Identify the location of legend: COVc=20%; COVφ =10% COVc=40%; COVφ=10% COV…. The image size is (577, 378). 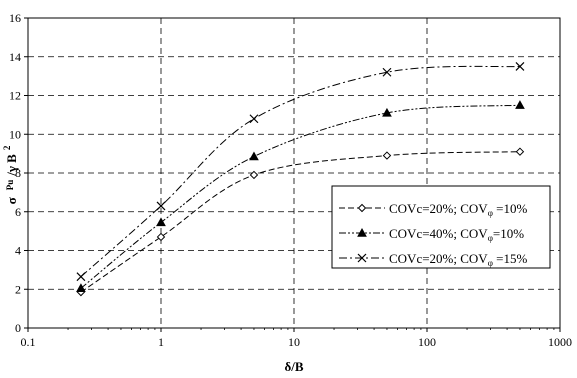
(441, 227).